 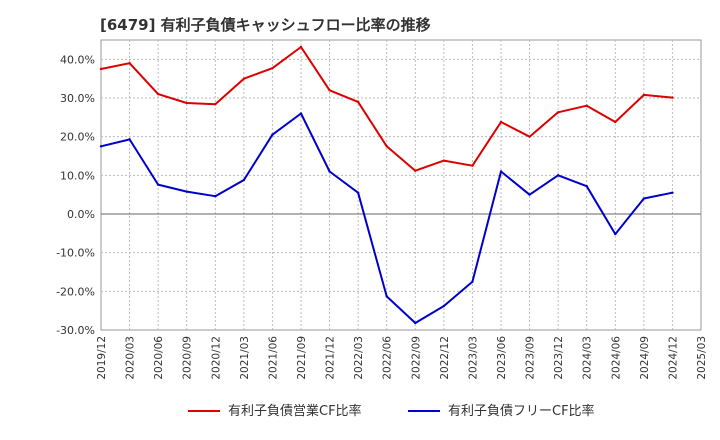 What do you see at coordinates (302, 358) in the screenshot?
I see `x-tick-label: 2021/09` at bounding box center [302, 358].